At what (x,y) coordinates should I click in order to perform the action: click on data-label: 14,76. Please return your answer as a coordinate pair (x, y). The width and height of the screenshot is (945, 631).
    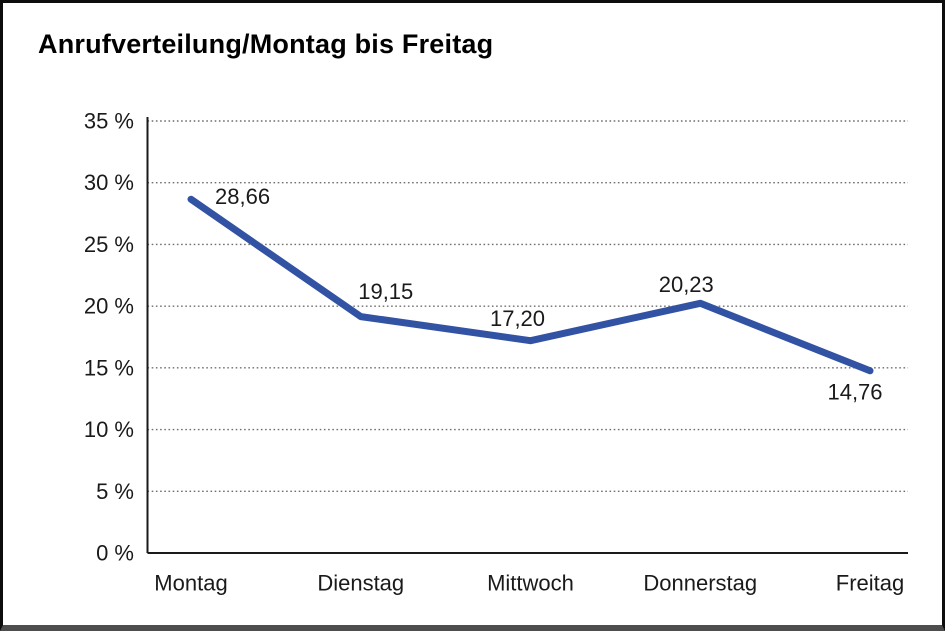
    Looking at the image, I should click on (854, 391).